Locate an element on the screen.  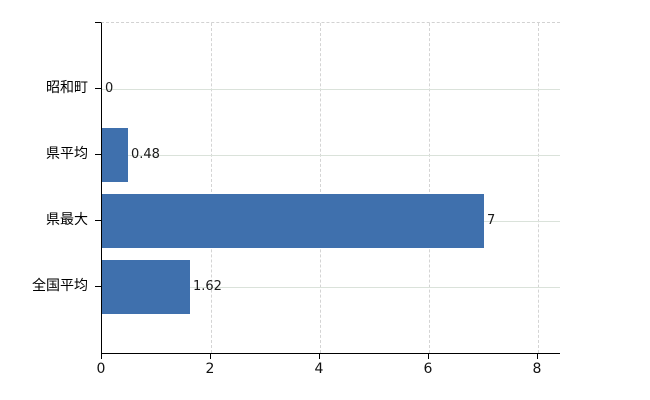
bar-value-label: 7 is located at coordinates (491, 220).